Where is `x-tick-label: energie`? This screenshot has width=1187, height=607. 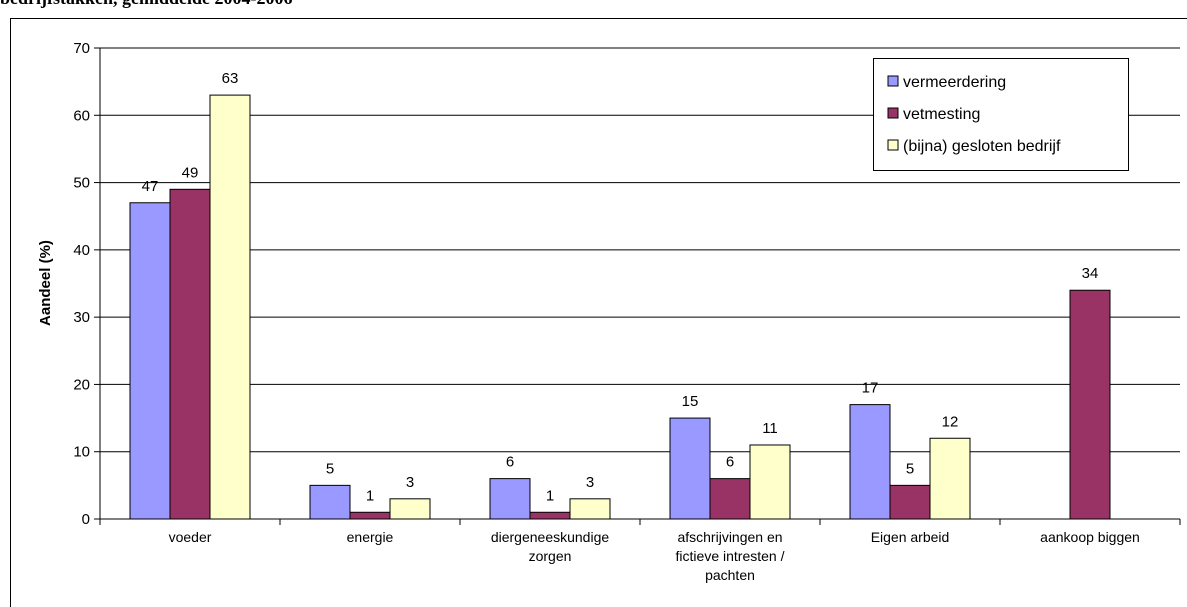
x-tick-label: energie is located at coordinates (370, 537).